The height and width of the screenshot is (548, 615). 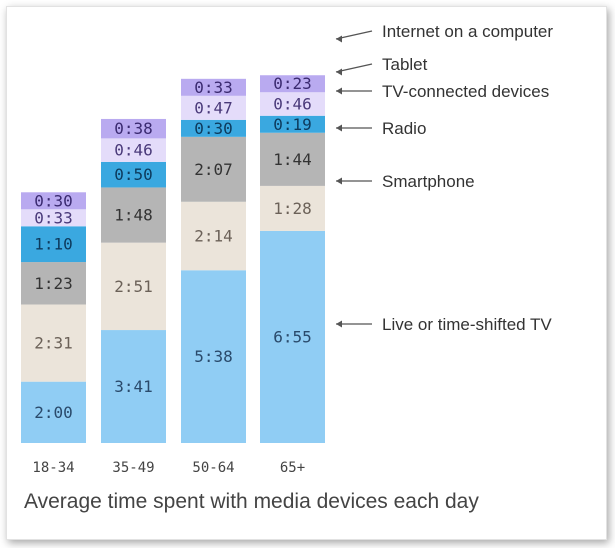 I want to click on bar-value-label: 1:23, so click(x=53, y=283).